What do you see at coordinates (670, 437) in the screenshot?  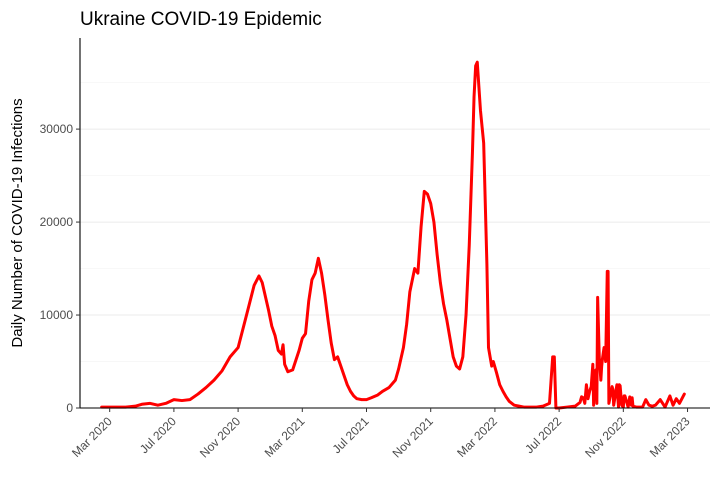 I see `x-tick-label: Mar 2023` at bounding box center [670, 437].